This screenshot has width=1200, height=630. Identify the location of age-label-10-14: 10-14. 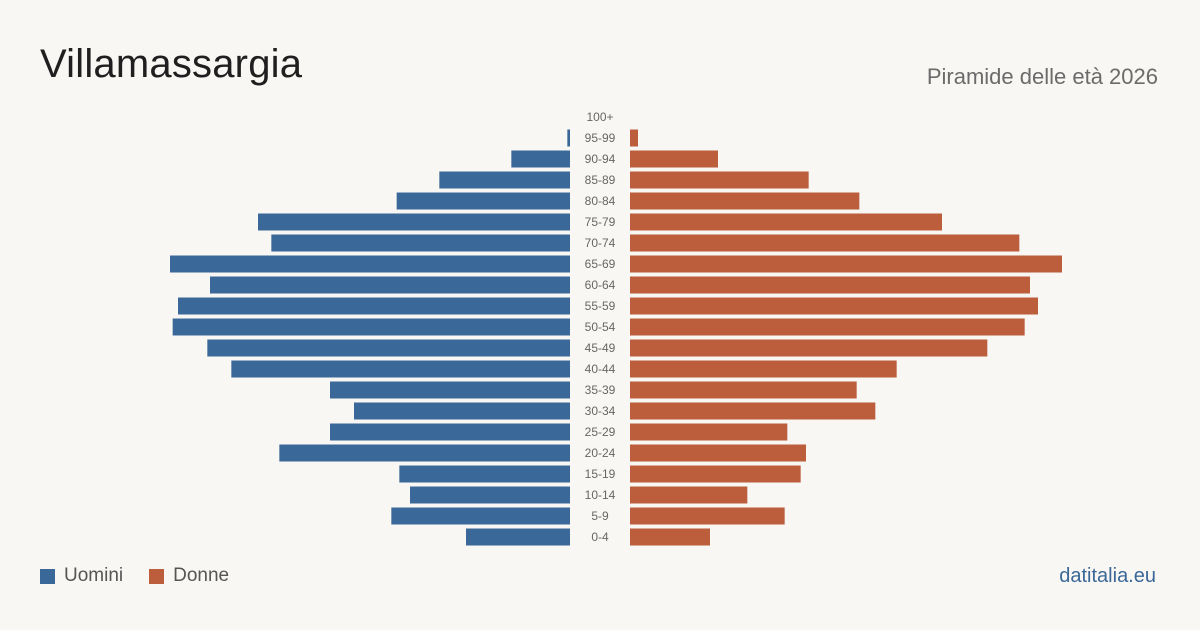
(600, 495).